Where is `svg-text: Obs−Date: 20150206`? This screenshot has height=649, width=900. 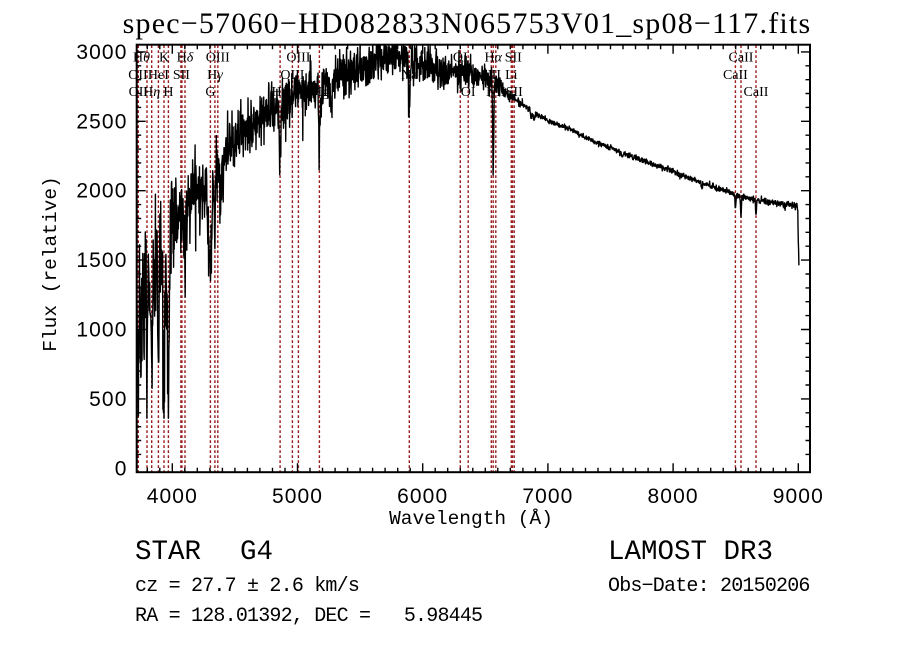 svg-text: Obs−Date: 20150206 is located at coordinates (709, 586).